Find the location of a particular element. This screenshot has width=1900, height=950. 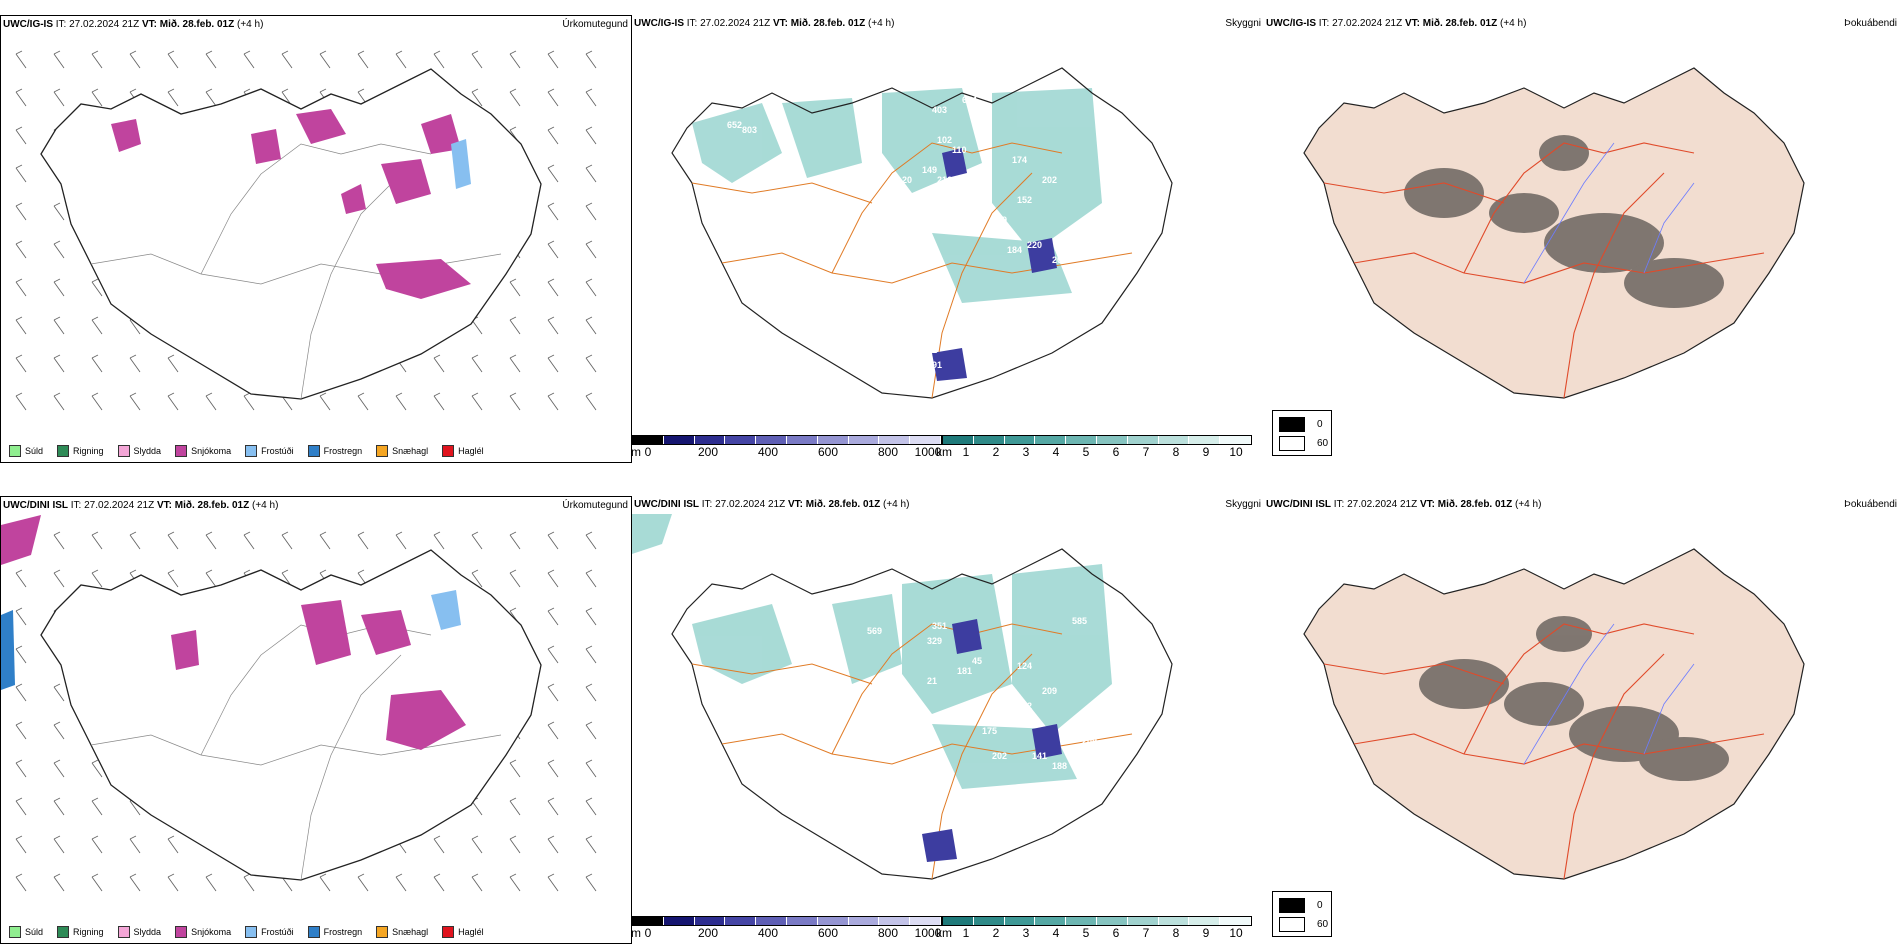

fog-legend: 0 60 is located at coordinates (1302, 914).